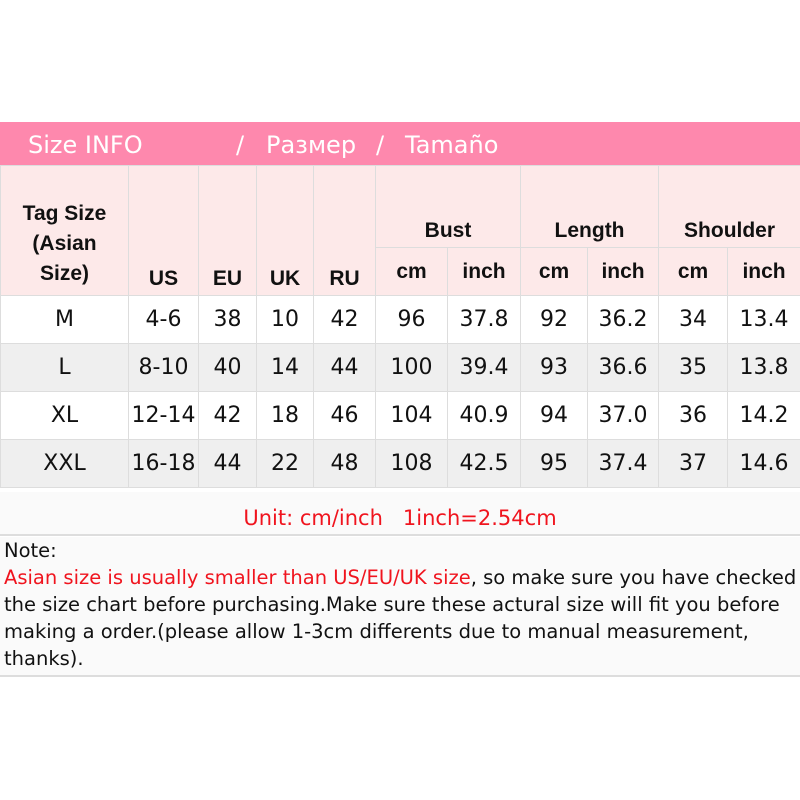 This screenshot has height=800, width=800. Describe the element at coordinates (64, 243) in the screenshot. I see `header-text: (Asian` at that location.